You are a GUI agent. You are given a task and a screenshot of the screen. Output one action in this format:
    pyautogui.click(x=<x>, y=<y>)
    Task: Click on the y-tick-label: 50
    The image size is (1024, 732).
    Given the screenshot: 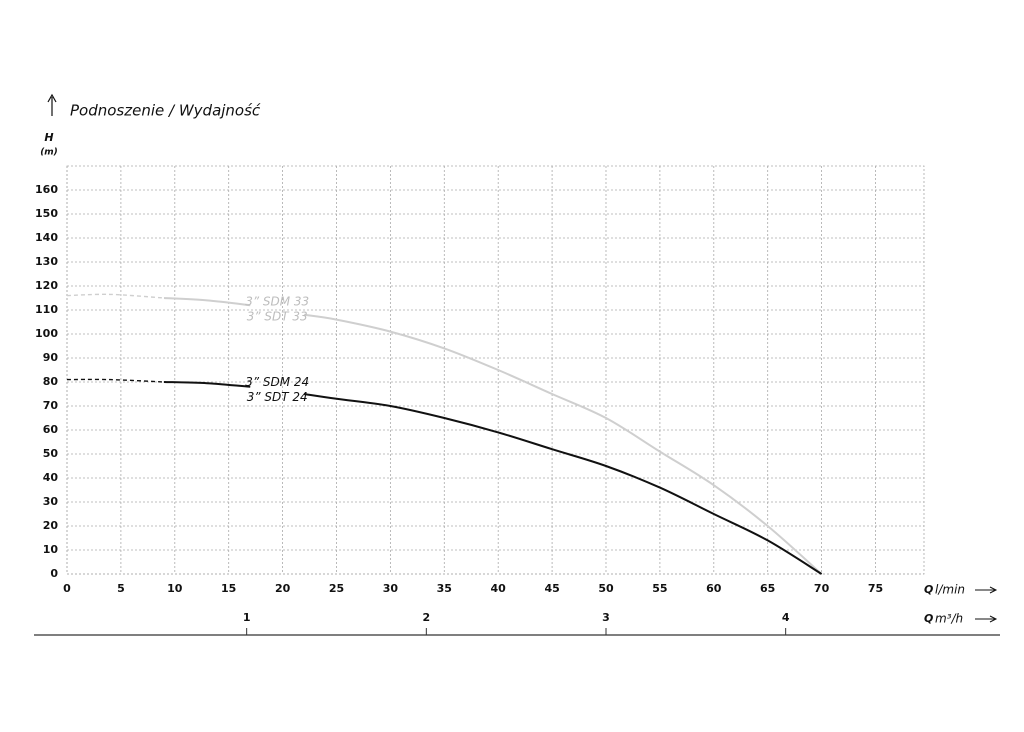 What is the action you would take?
    pyautogui.click(x=51, y=453)
    